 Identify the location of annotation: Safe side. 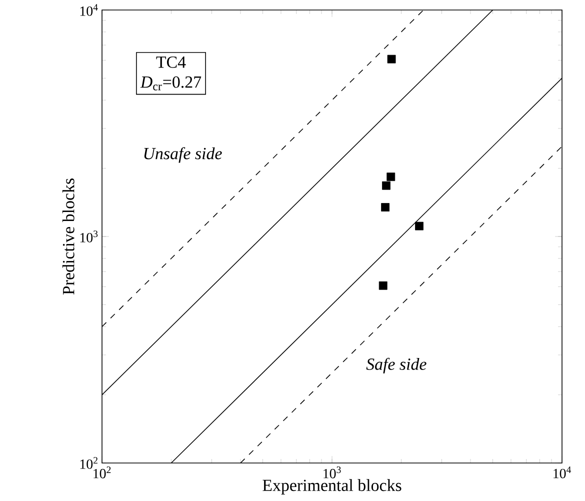
(396, 366).